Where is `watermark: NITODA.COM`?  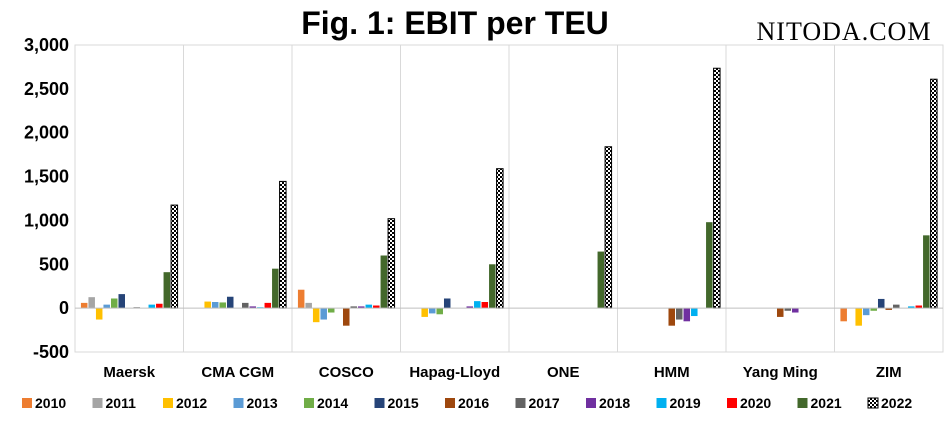
watermark: NITODA.COM is located at coordinates (844, 31).